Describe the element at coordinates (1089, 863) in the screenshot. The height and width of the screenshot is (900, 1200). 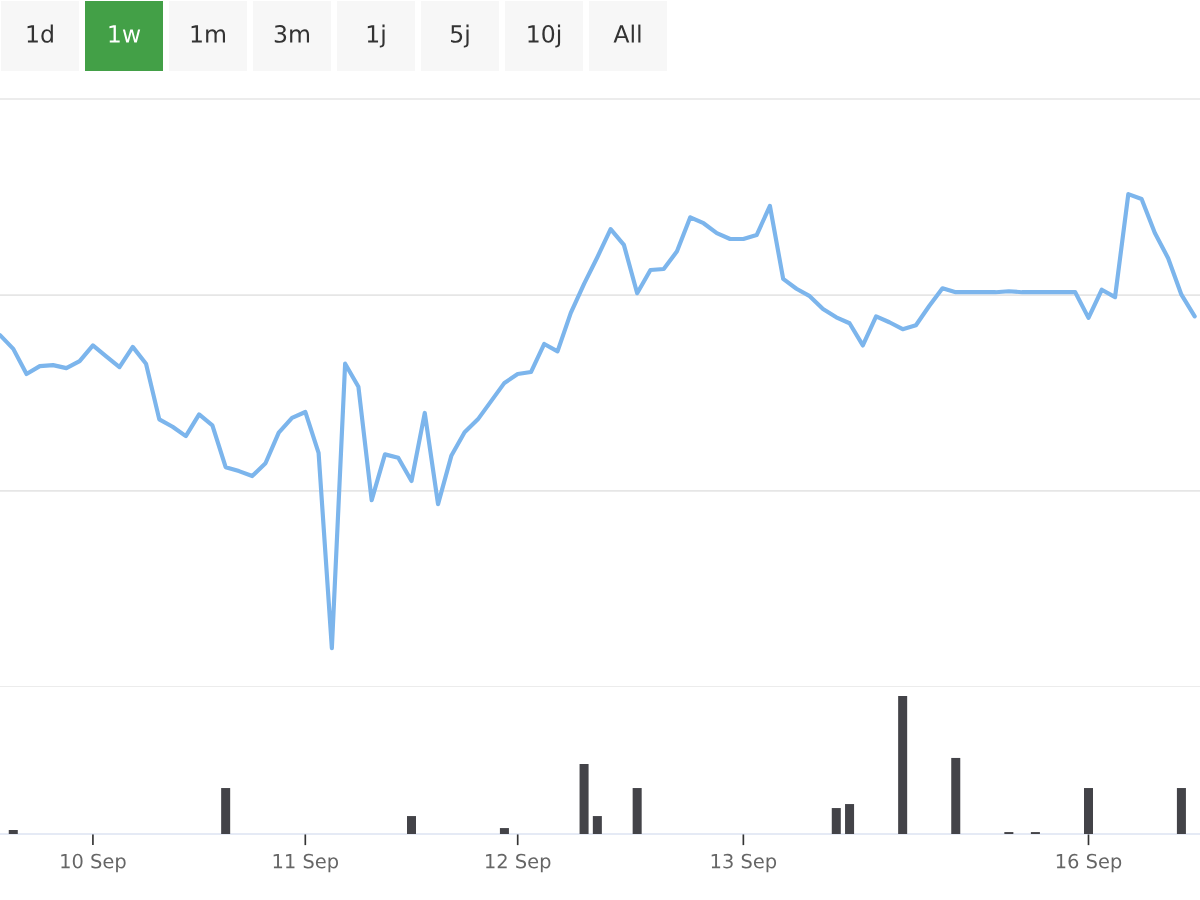
I see `x-tick-label: 16 Sep` at that location.